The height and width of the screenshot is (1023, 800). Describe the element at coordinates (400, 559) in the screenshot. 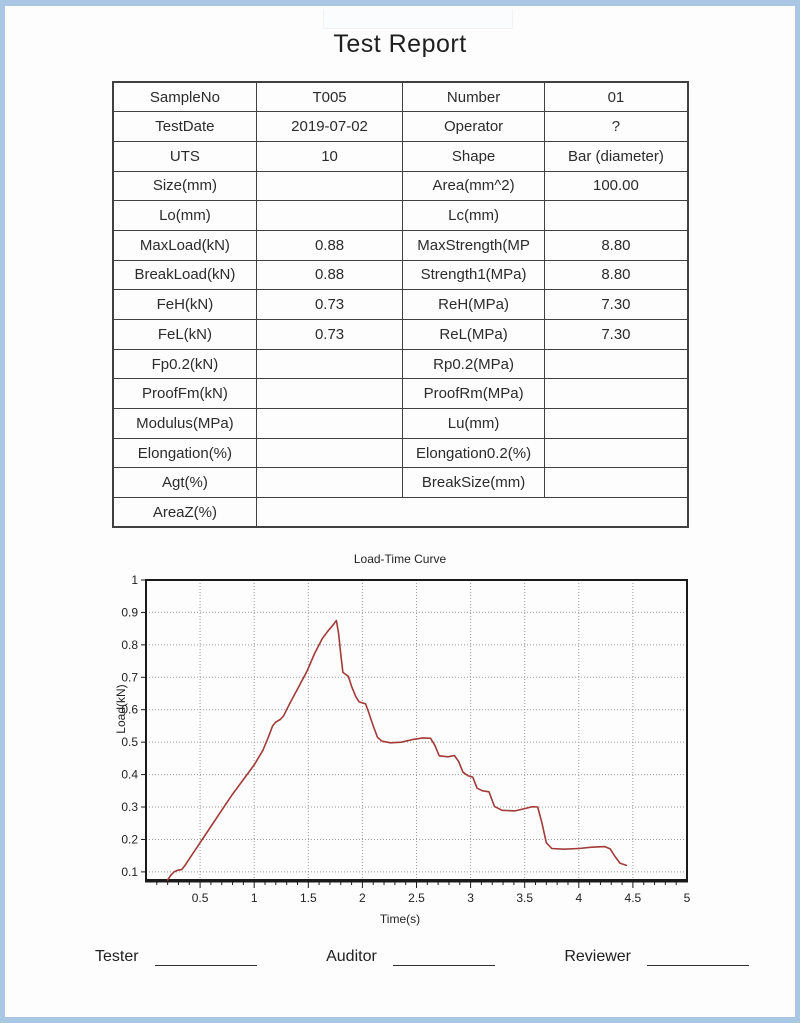

I see `chart-title: Load-Time Curve` at that location.